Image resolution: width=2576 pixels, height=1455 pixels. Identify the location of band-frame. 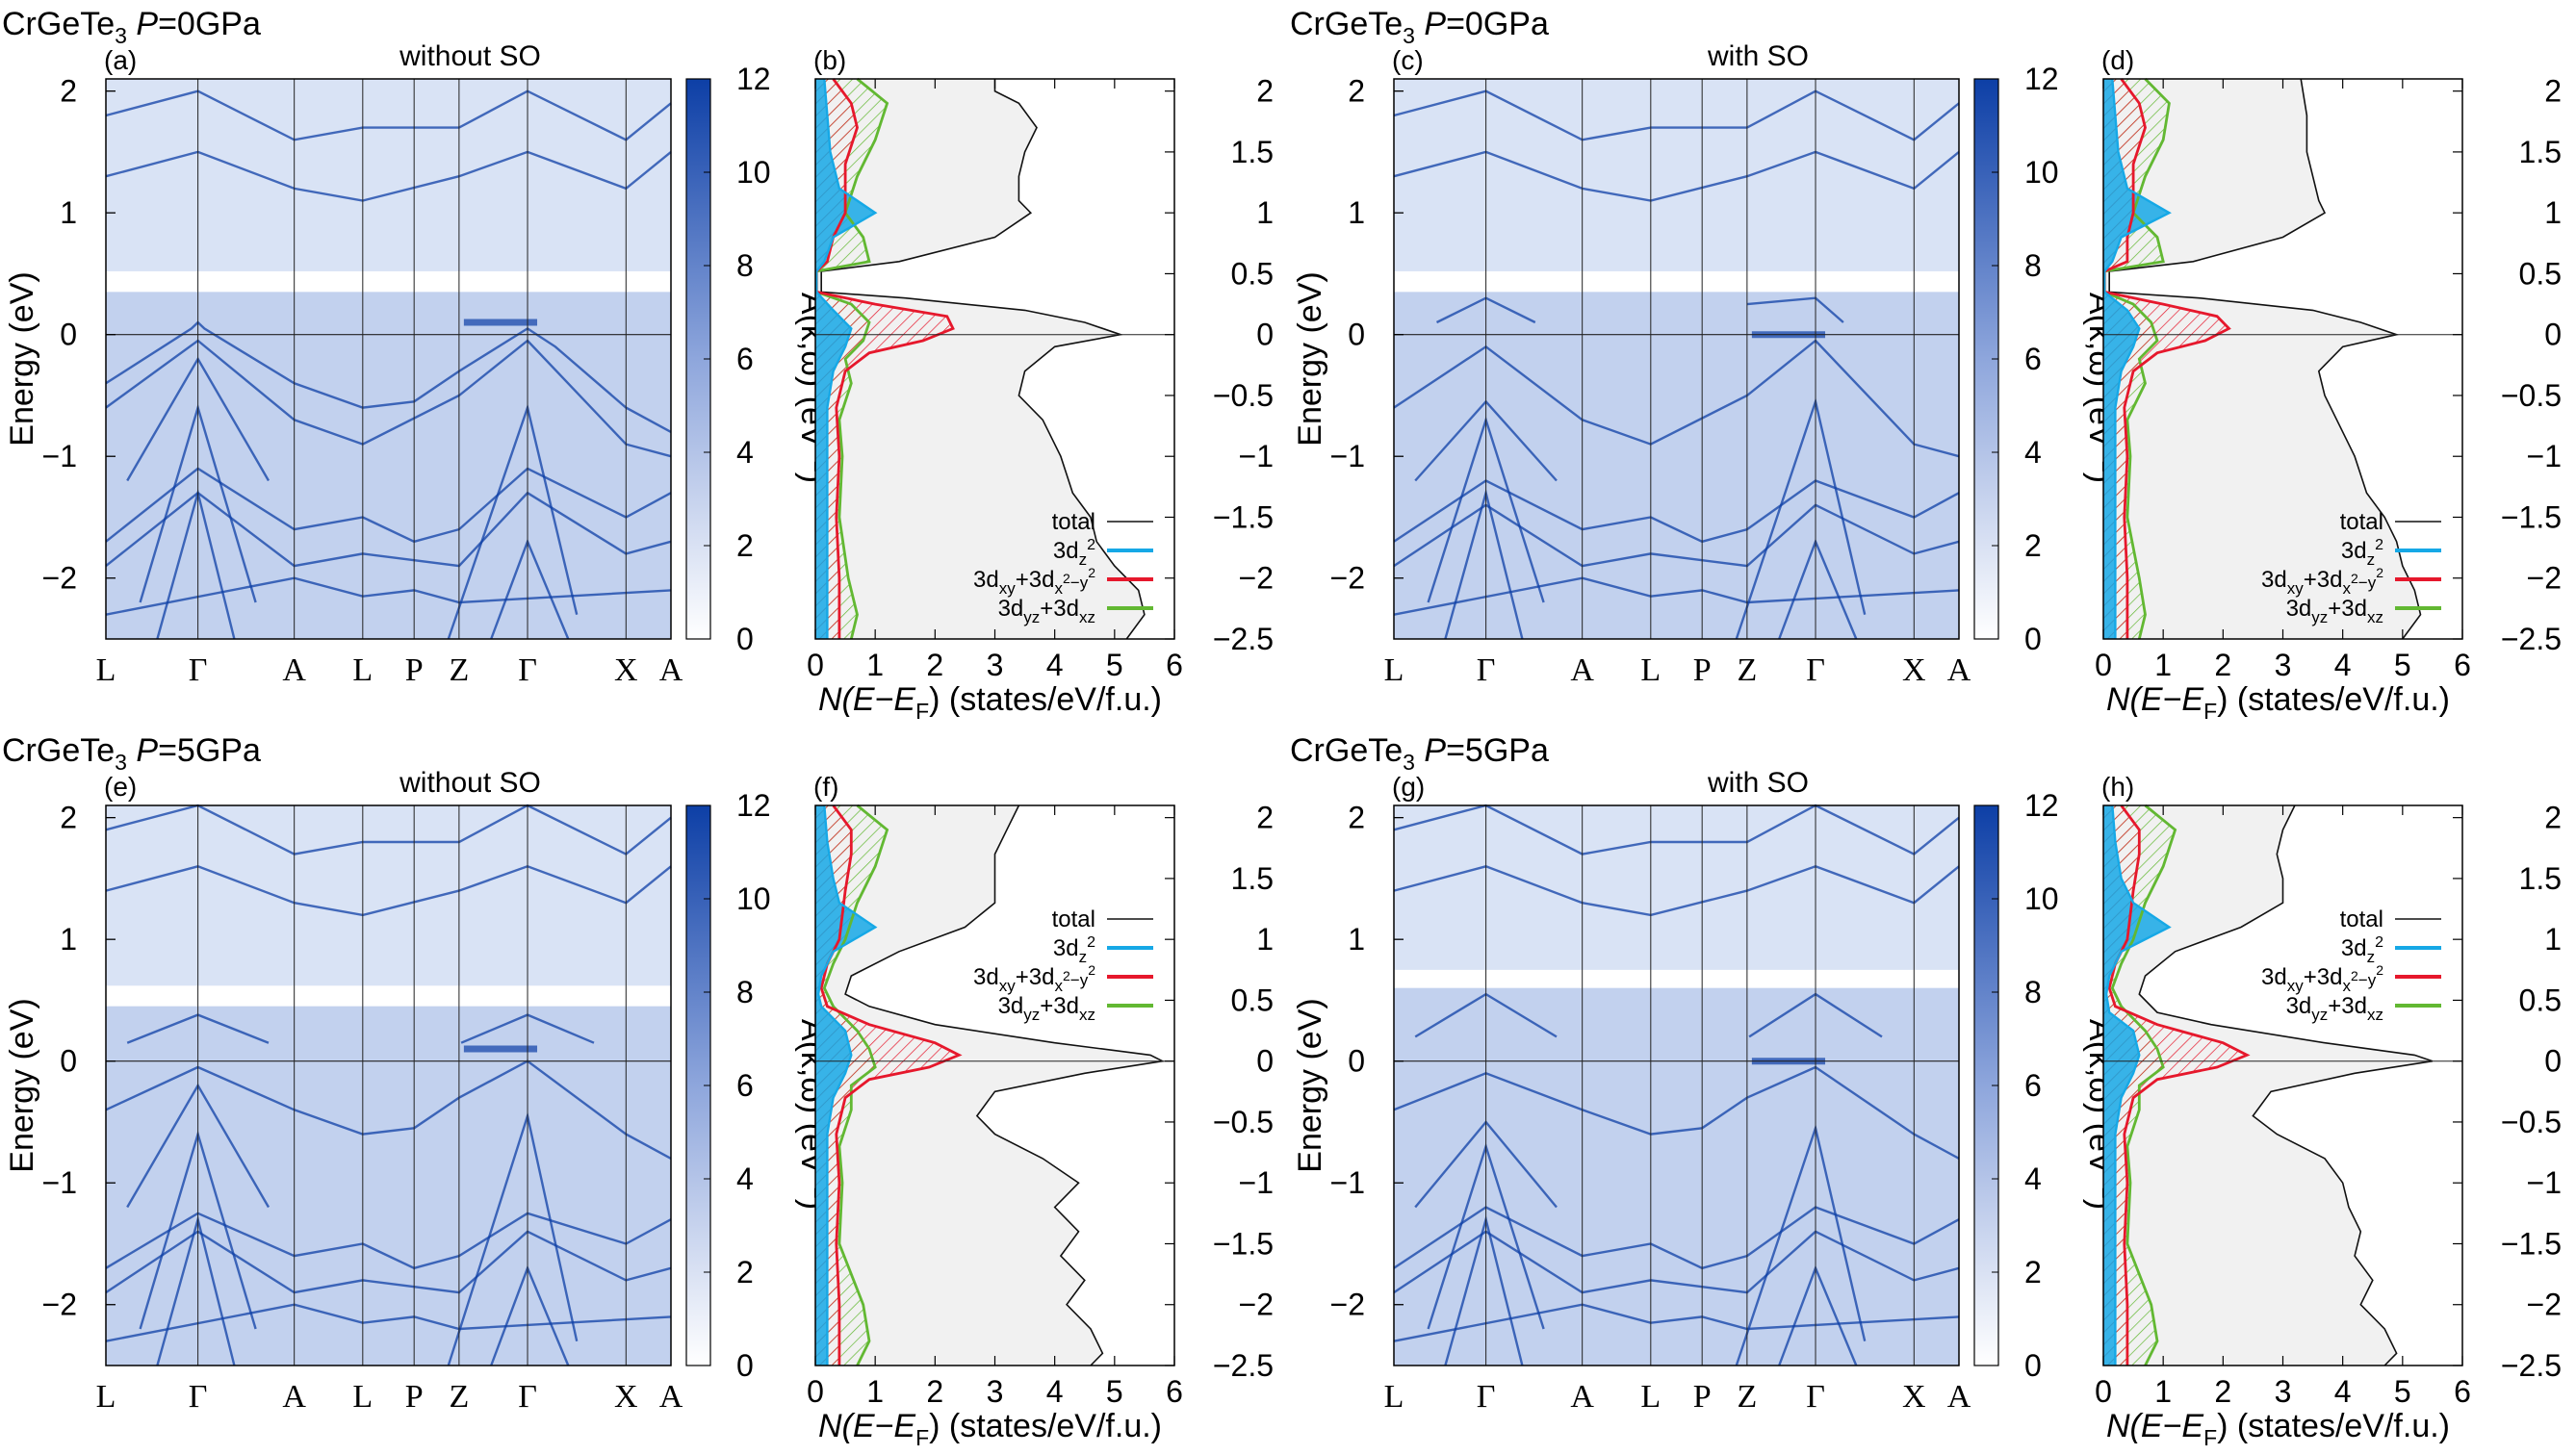
(388, 359).